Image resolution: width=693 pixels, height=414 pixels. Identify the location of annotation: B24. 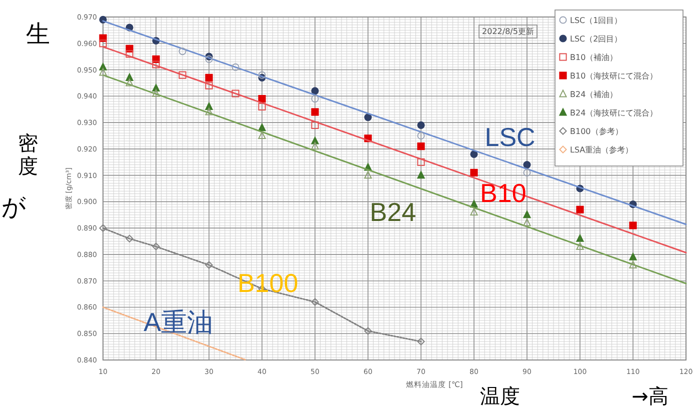
(393, 212).